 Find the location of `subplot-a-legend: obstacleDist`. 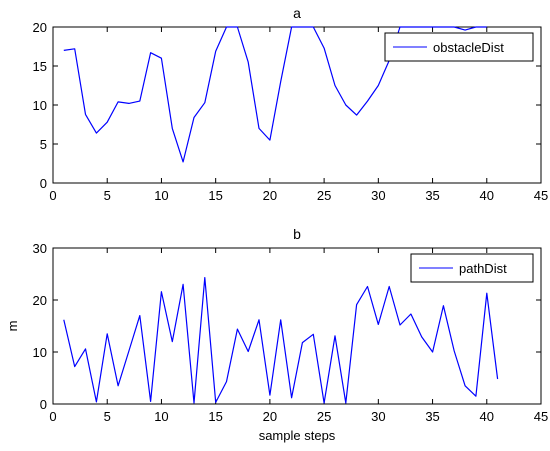

subplot-a-legend: obstacleDist is located at coordinates (459, 47).